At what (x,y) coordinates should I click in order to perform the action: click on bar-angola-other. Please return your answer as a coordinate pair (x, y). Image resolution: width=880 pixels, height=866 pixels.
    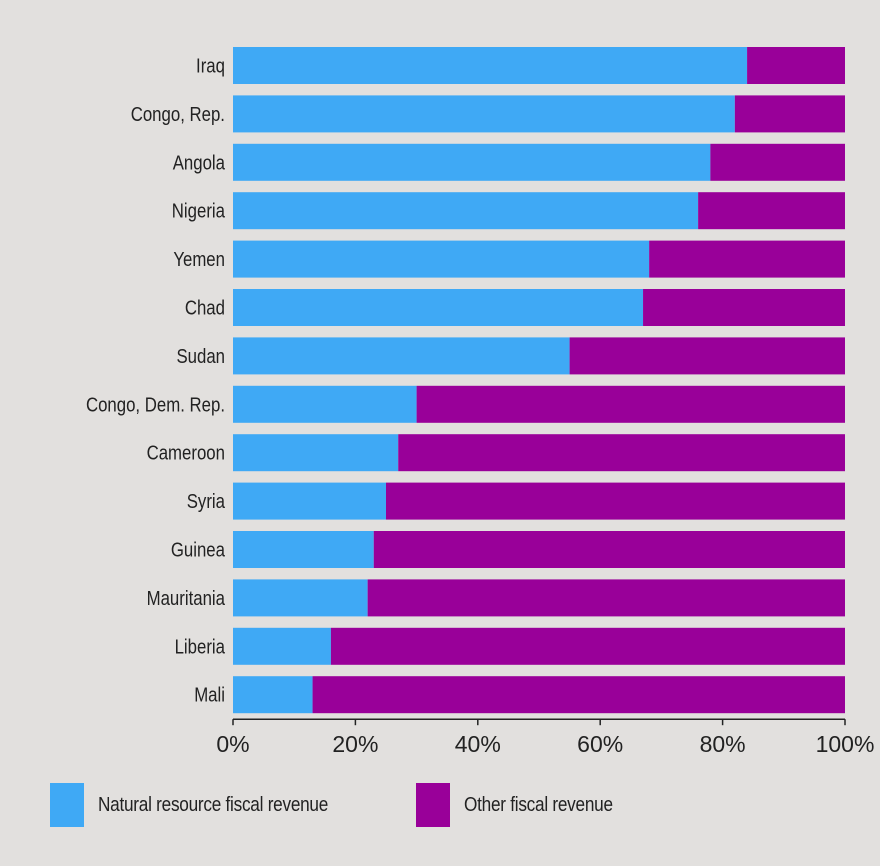
    Looking at the image, I should click on (777, 162).